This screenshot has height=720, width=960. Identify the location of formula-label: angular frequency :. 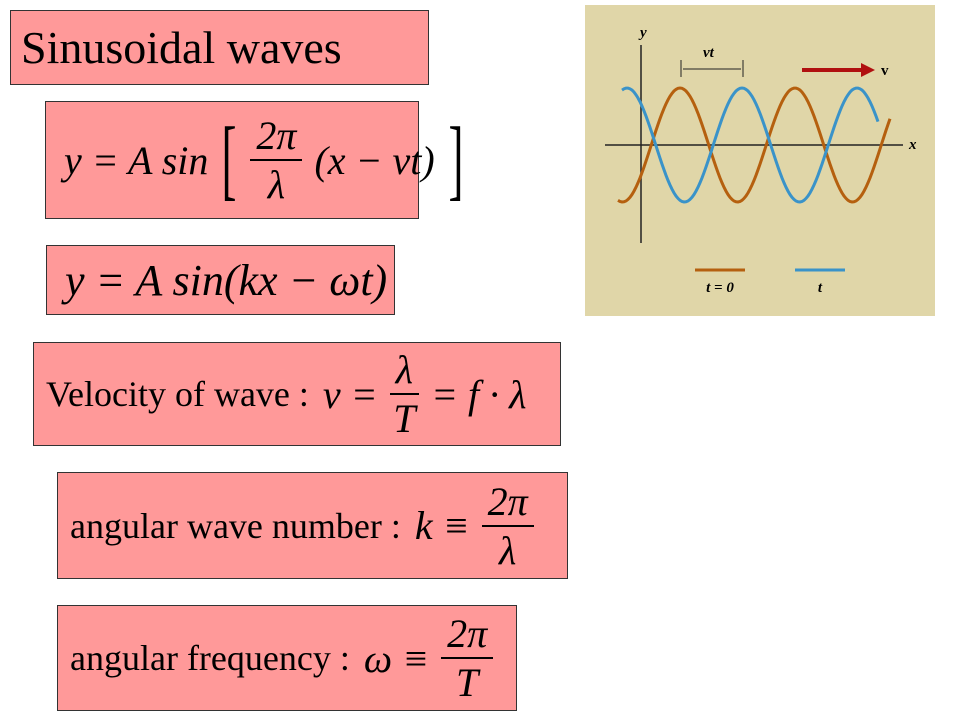
(210, 658).